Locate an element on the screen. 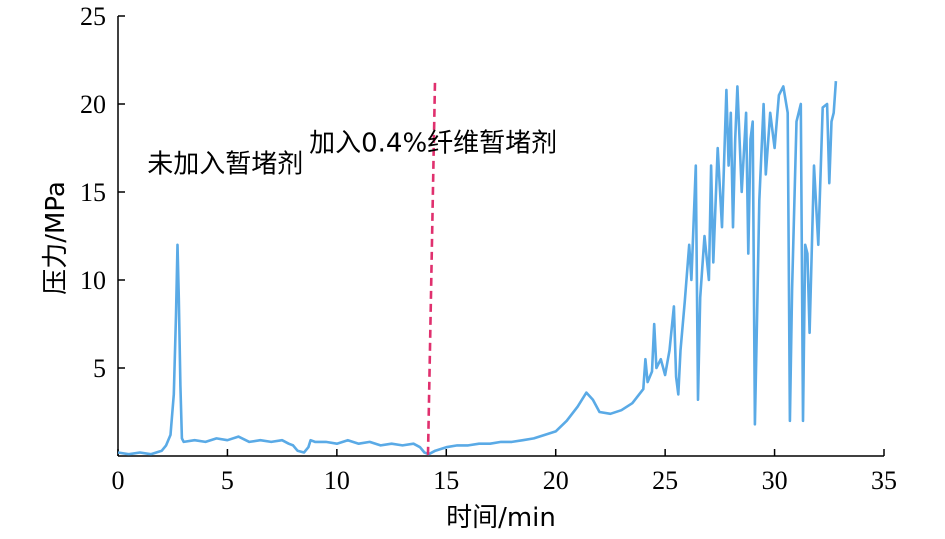 The height and width of the screenshot is (539, 945). x-tick-label: 10 is located at coordinates (337, 480).